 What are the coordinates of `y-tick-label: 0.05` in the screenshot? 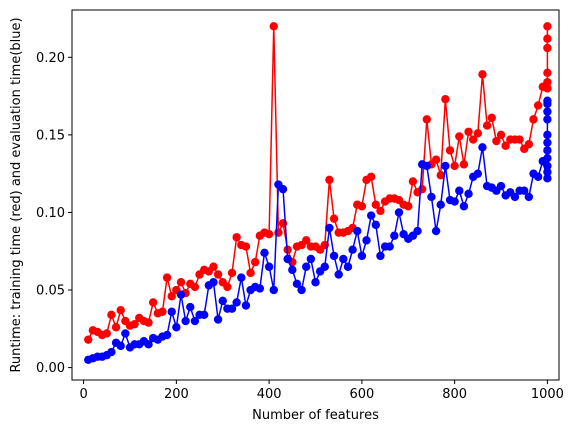 It's located at (50, 291).